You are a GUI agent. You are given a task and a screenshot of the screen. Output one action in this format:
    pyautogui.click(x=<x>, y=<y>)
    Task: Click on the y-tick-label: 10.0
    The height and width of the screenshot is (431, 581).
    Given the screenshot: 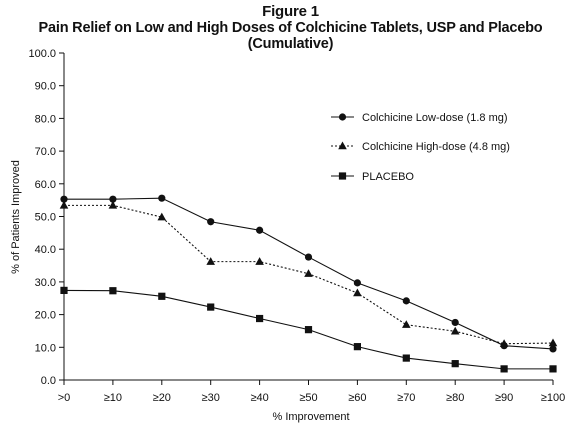 What is the action you would take?
    pyautogui.click(x=45, y=348)
    